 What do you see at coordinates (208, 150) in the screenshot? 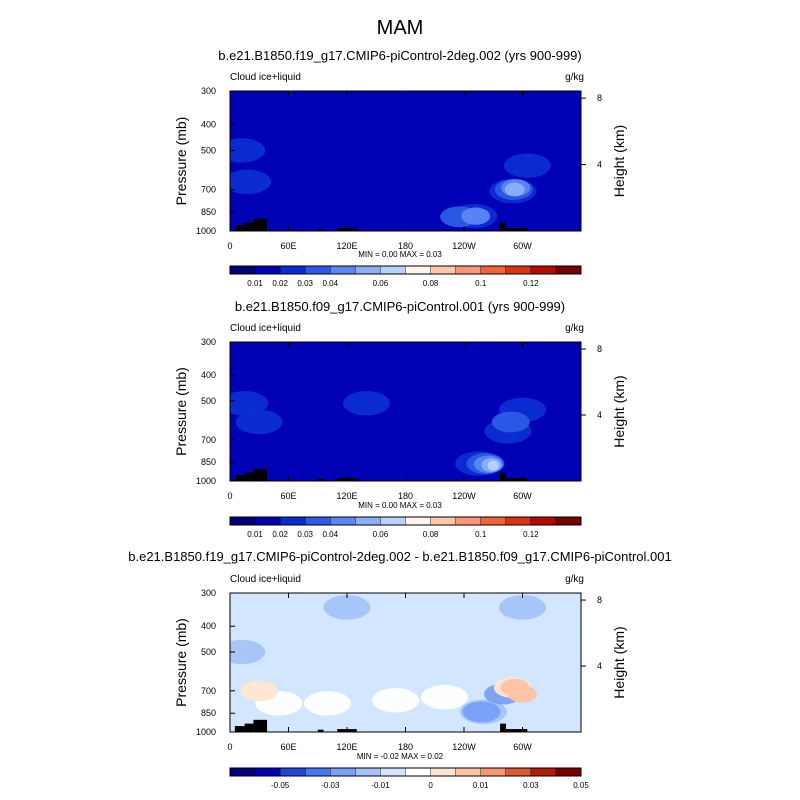
I see `y-tick-label: 500` at bounding box center [208, 150].